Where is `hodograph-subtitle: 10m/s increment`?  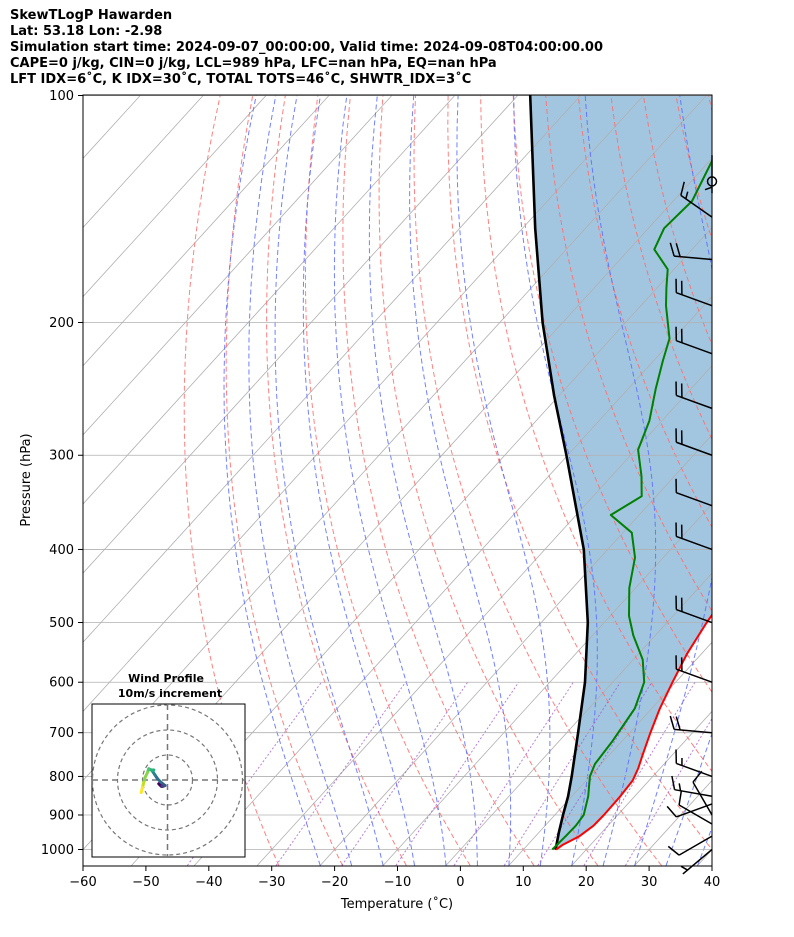 hodograph-subtitle: 10m/s increment is located at coordinates (170, 693).